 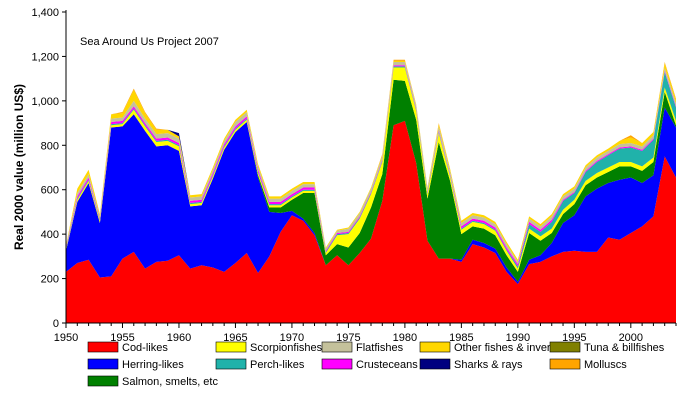 What do you see at coordinates (145, 348) in the screenshot?
I see `legend-label: Cod-likes` at bounding box center [145, 348].